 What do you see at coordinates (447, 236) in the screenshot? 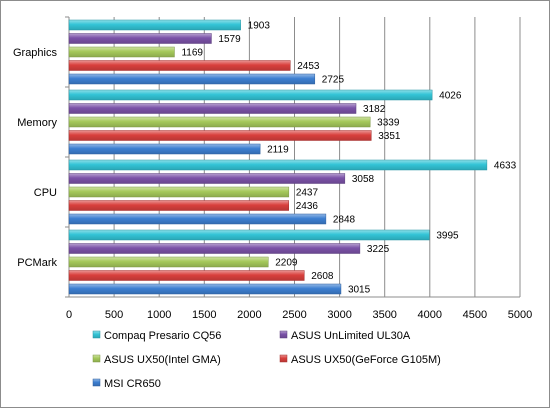
I see `data-label: 3995` at bounding box center [447, 236].